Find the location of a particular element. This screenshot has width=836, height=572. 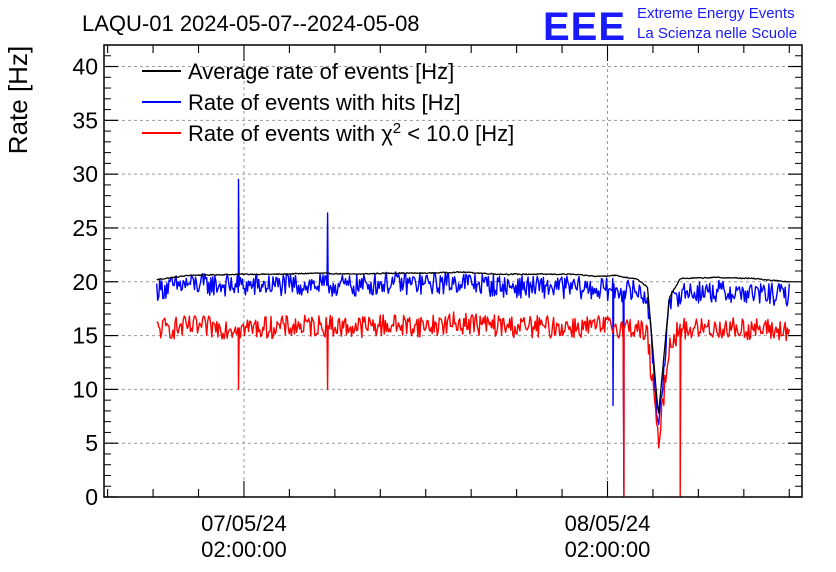

legend-label: Rate of events with χ2 < 10.0 [Hz] is located at coordinates (351, 133).